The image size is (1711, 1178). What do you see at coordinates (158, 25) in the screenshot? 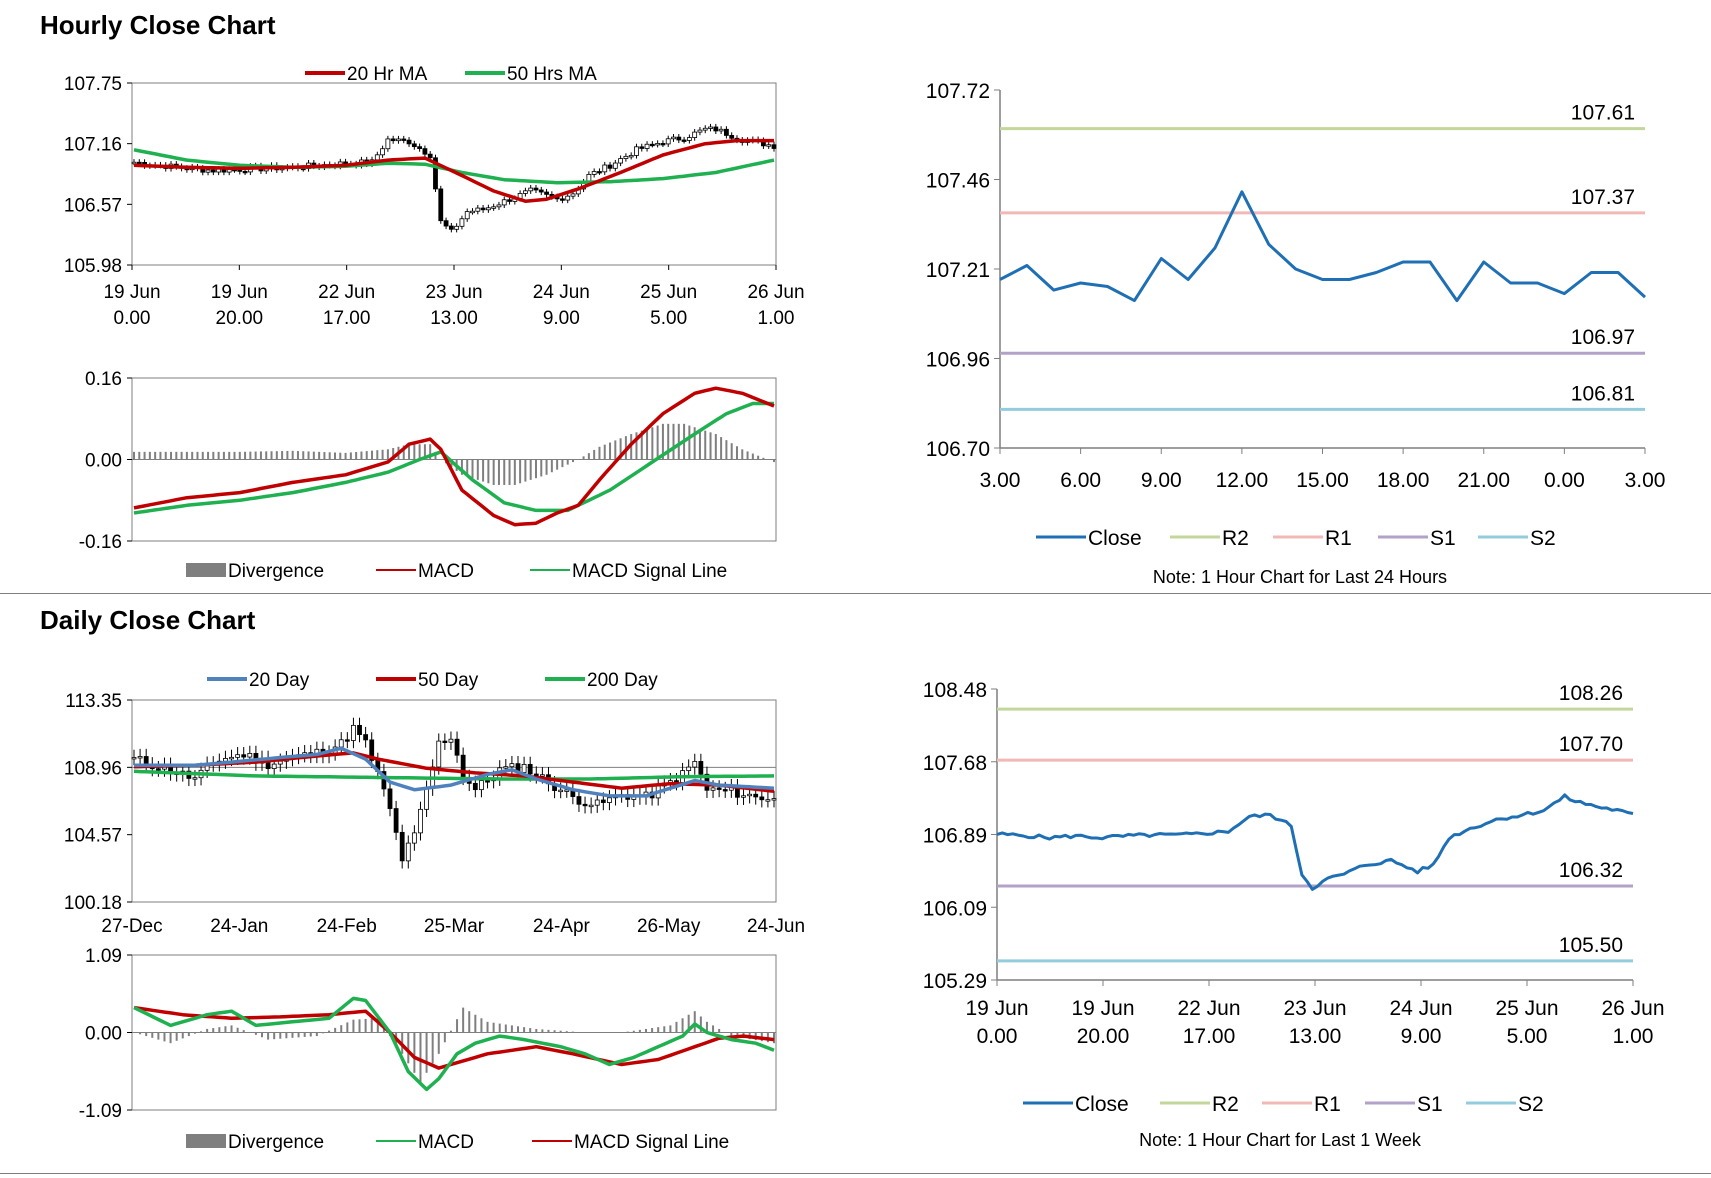
I see `hourly-section-title: Hourly Close Chart` at bounding box center [158, 25].